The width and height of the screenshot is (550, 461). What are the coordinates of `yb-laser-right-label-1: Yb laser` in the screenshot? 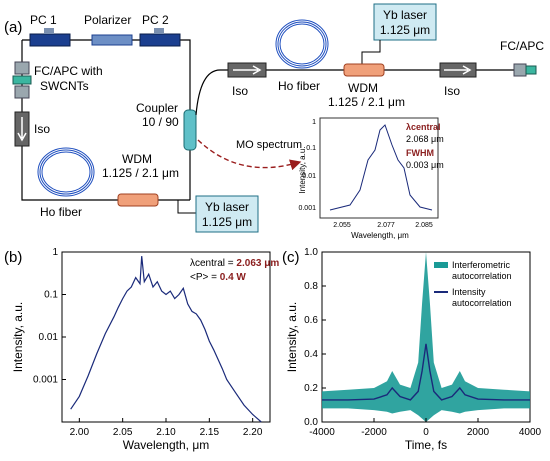 It's located at (405, 15).